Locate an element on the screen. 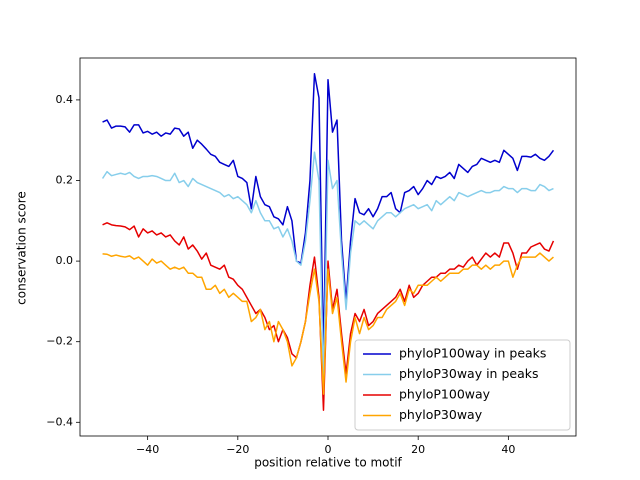 This screenshot has width=640, height=480. x-tick-label: 0 is located at coordinates (328, 449).